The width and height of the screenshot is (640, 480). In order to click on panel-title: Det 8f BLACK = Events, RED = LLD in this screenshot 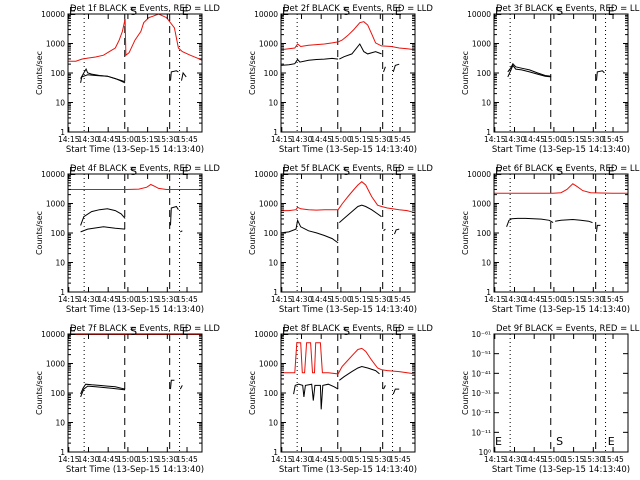, I will do `click(358, 329)`.